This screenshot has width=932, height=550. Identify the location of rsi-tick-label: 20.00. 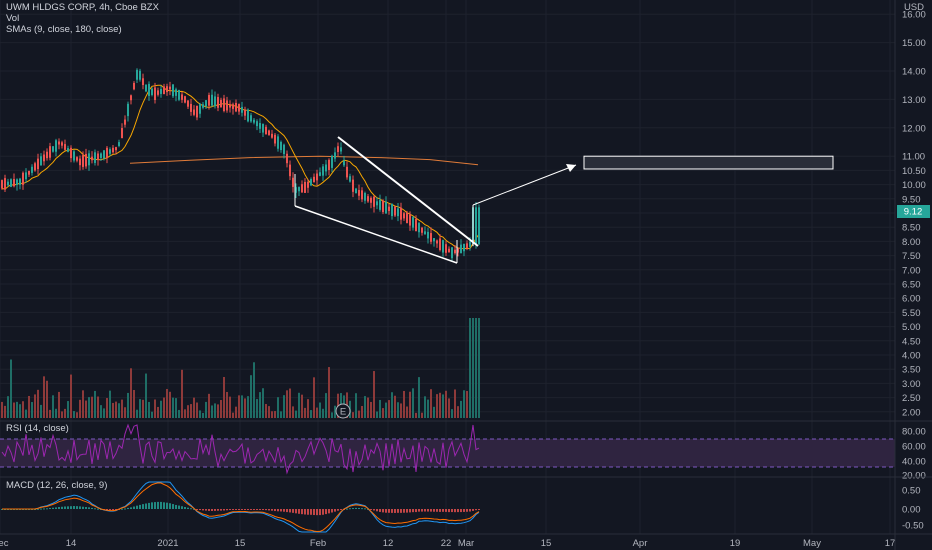
(914, 476).